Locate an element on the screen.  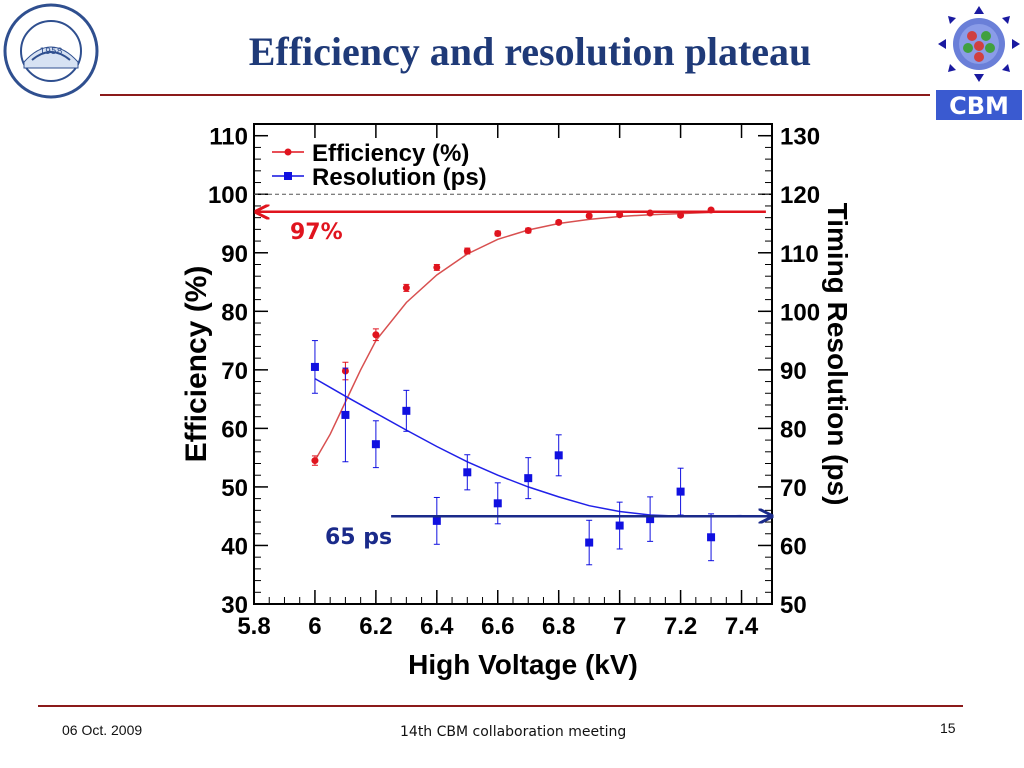
y2-tick-label: 110 is located at coordinates (799, 254).